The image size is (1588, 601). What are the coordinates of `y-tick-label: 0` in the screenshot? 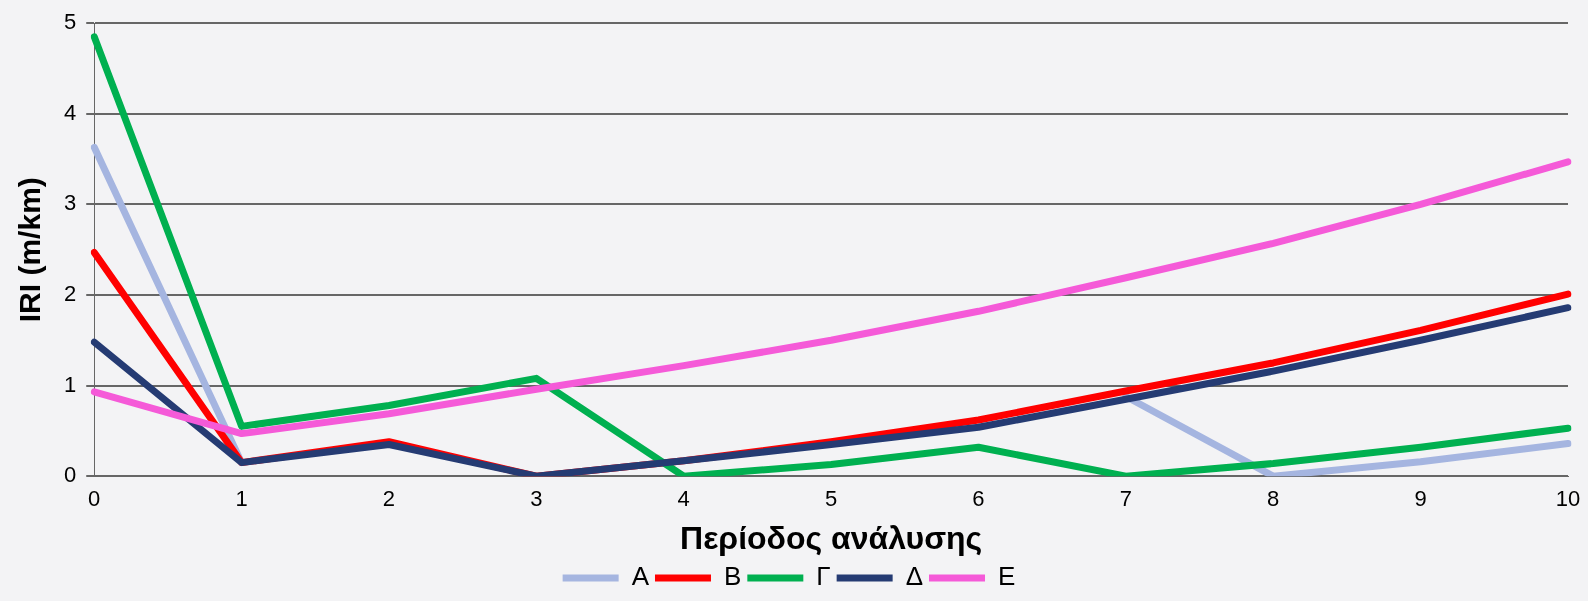 It's located at (70, 475).